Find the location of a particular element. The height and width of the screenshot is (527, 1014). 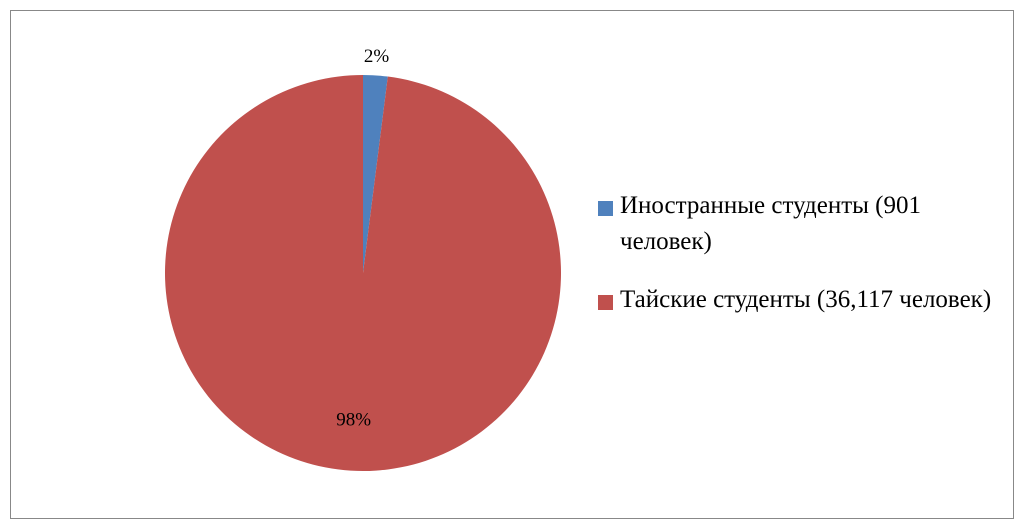

data-label: 2% is located at coordinates (377, 56).